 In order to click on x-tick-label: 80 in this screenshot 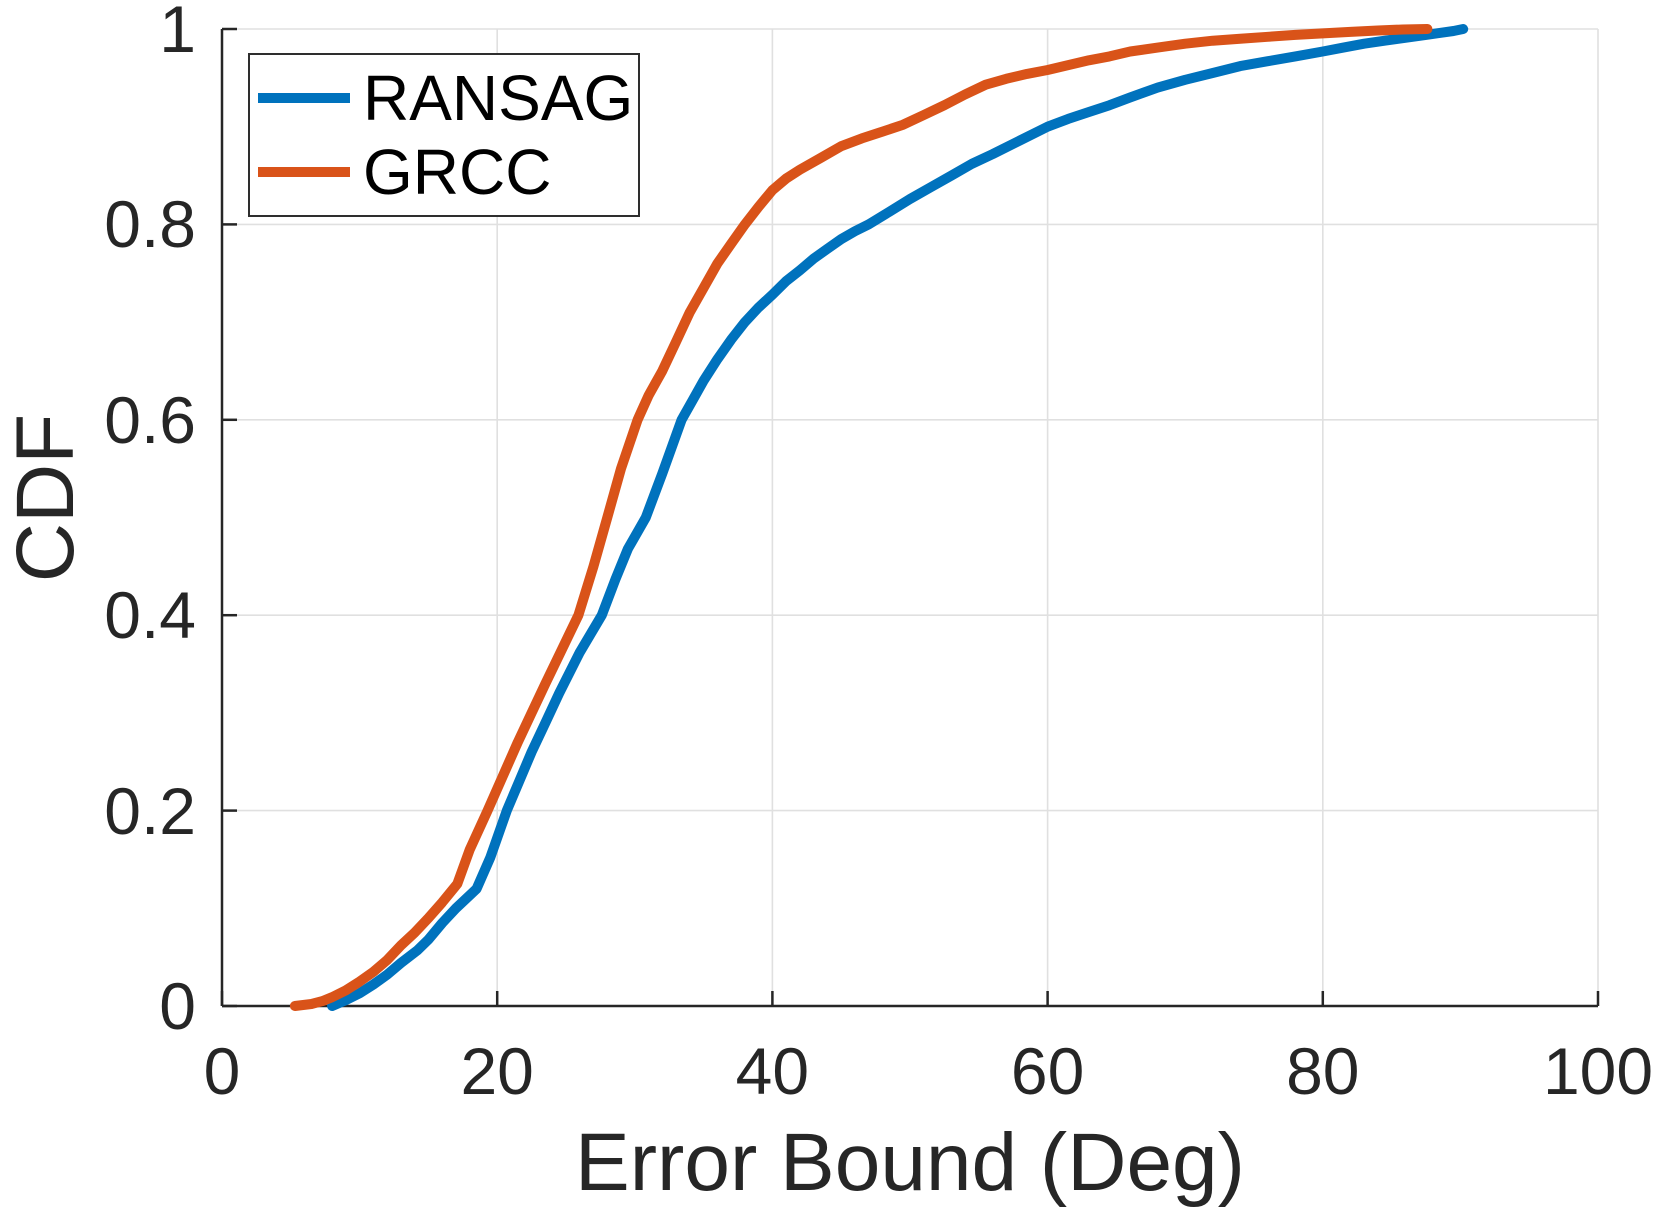, I will do `click(1323, 1071)`.